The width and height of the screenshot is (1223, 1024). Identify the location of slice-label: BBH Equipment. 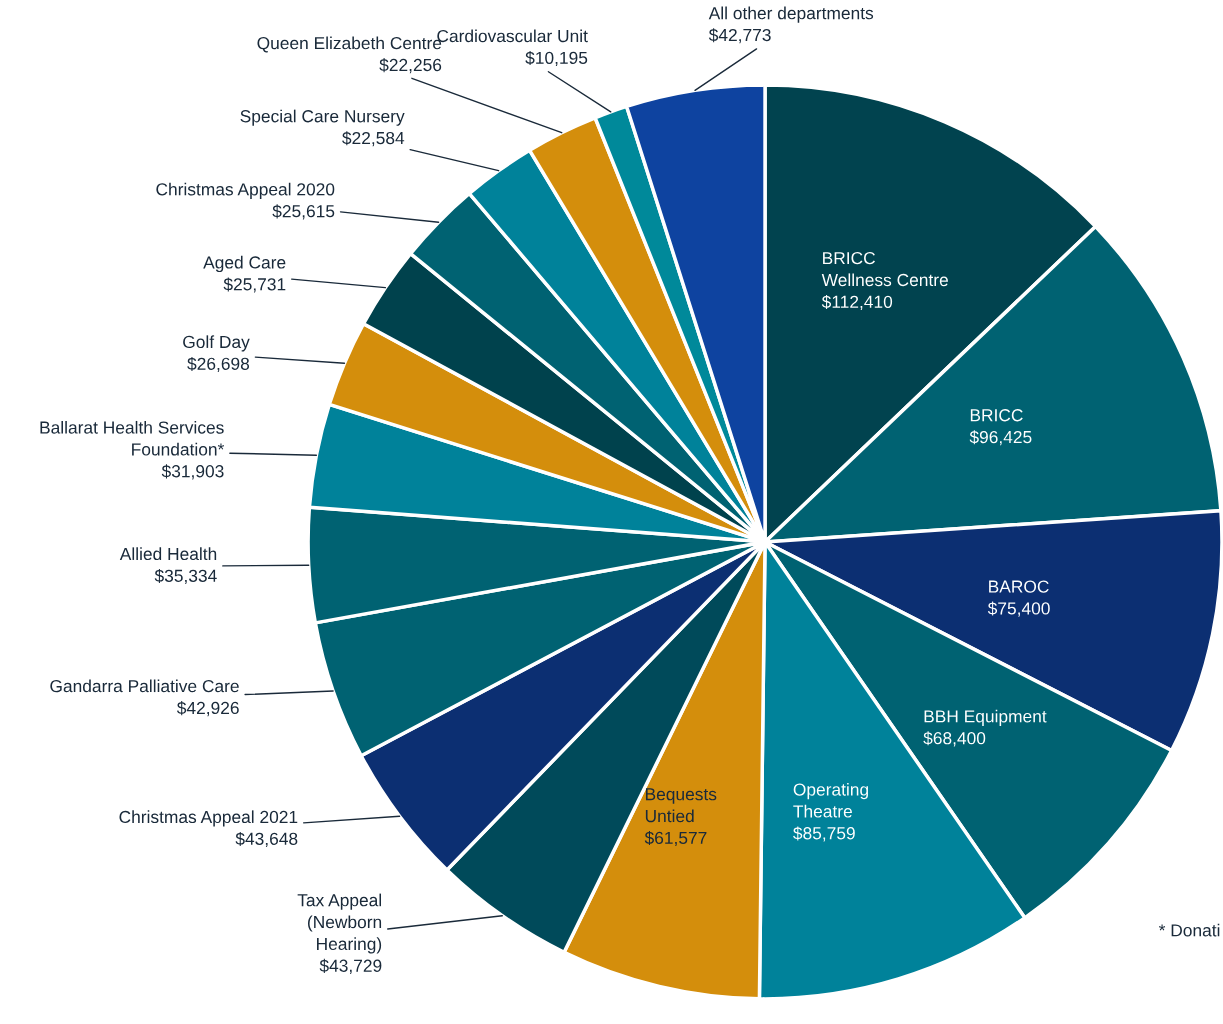
(985, 717).